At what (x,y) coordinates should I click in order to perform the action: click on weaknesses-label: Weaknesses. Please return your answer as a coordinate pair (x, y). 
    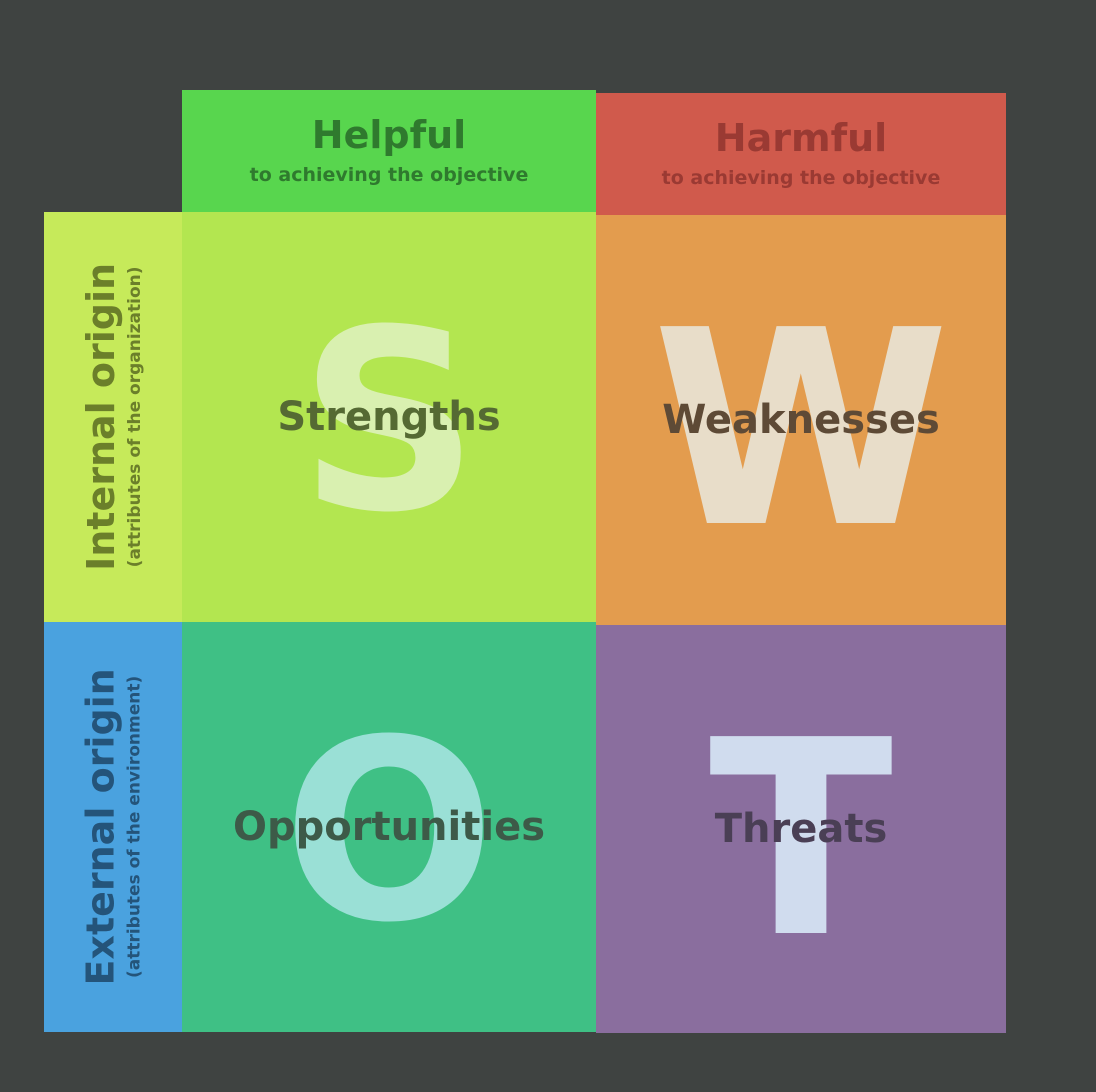
    Looking at the image, I should click on (801, 420).